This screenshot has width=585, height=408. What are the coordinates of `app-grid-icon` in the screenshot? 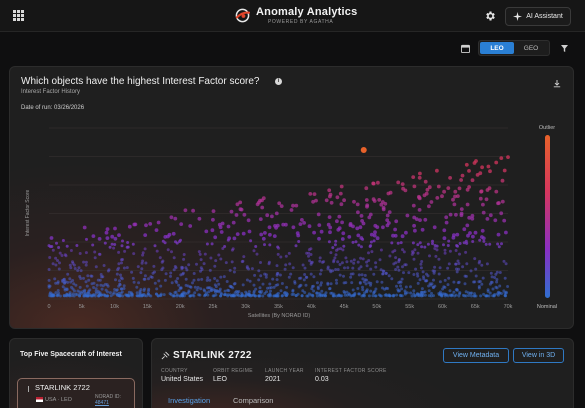 It's located at (18, 15).